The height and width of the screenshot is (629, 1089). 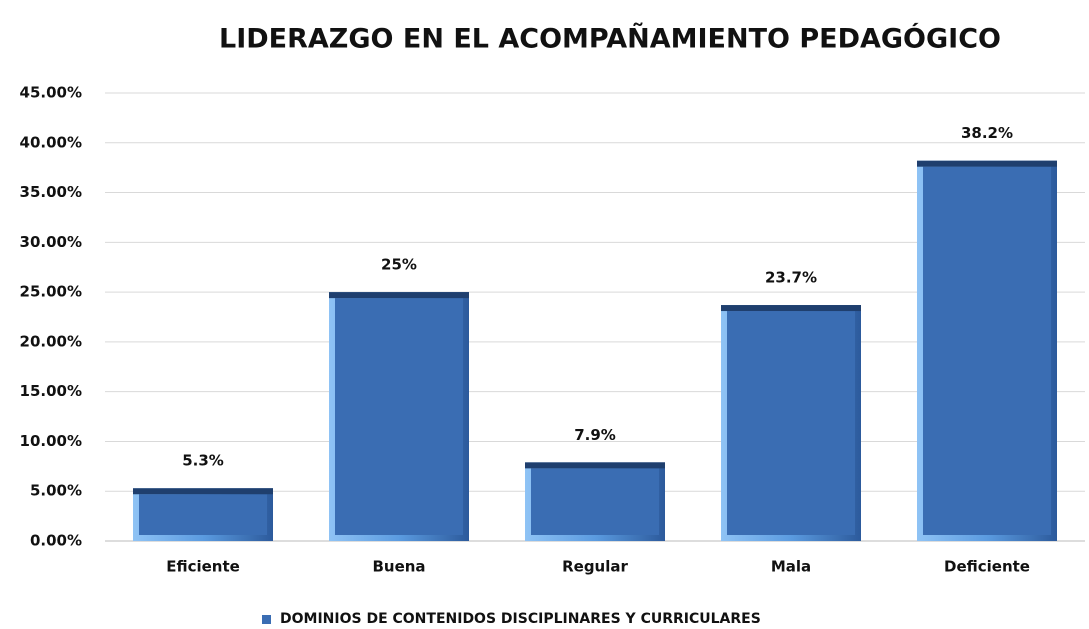 What do you see at coordinates (51, 242) in the screenshot?
I see `y-tick-label: 30.00%` at bounding box center [51, 242].